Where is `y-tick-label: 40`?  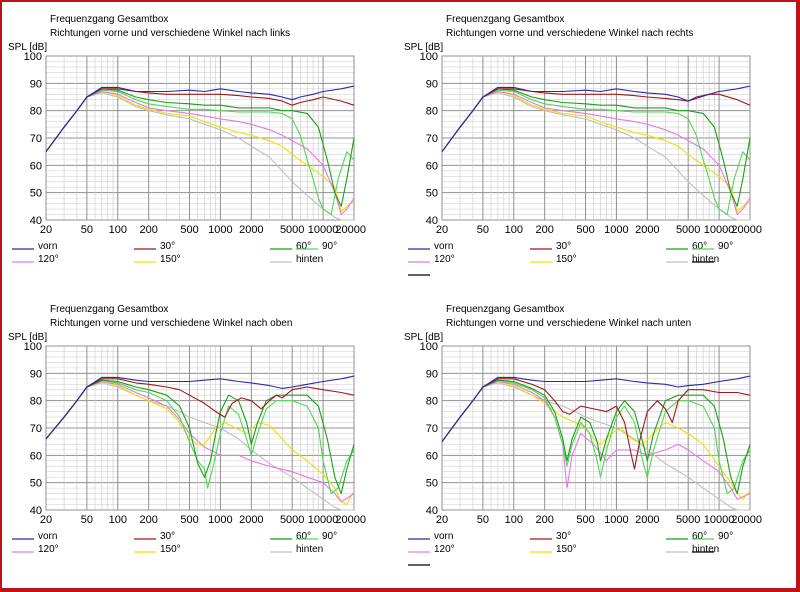
y-tick-label: 40 is located at coordinates (432, 221).